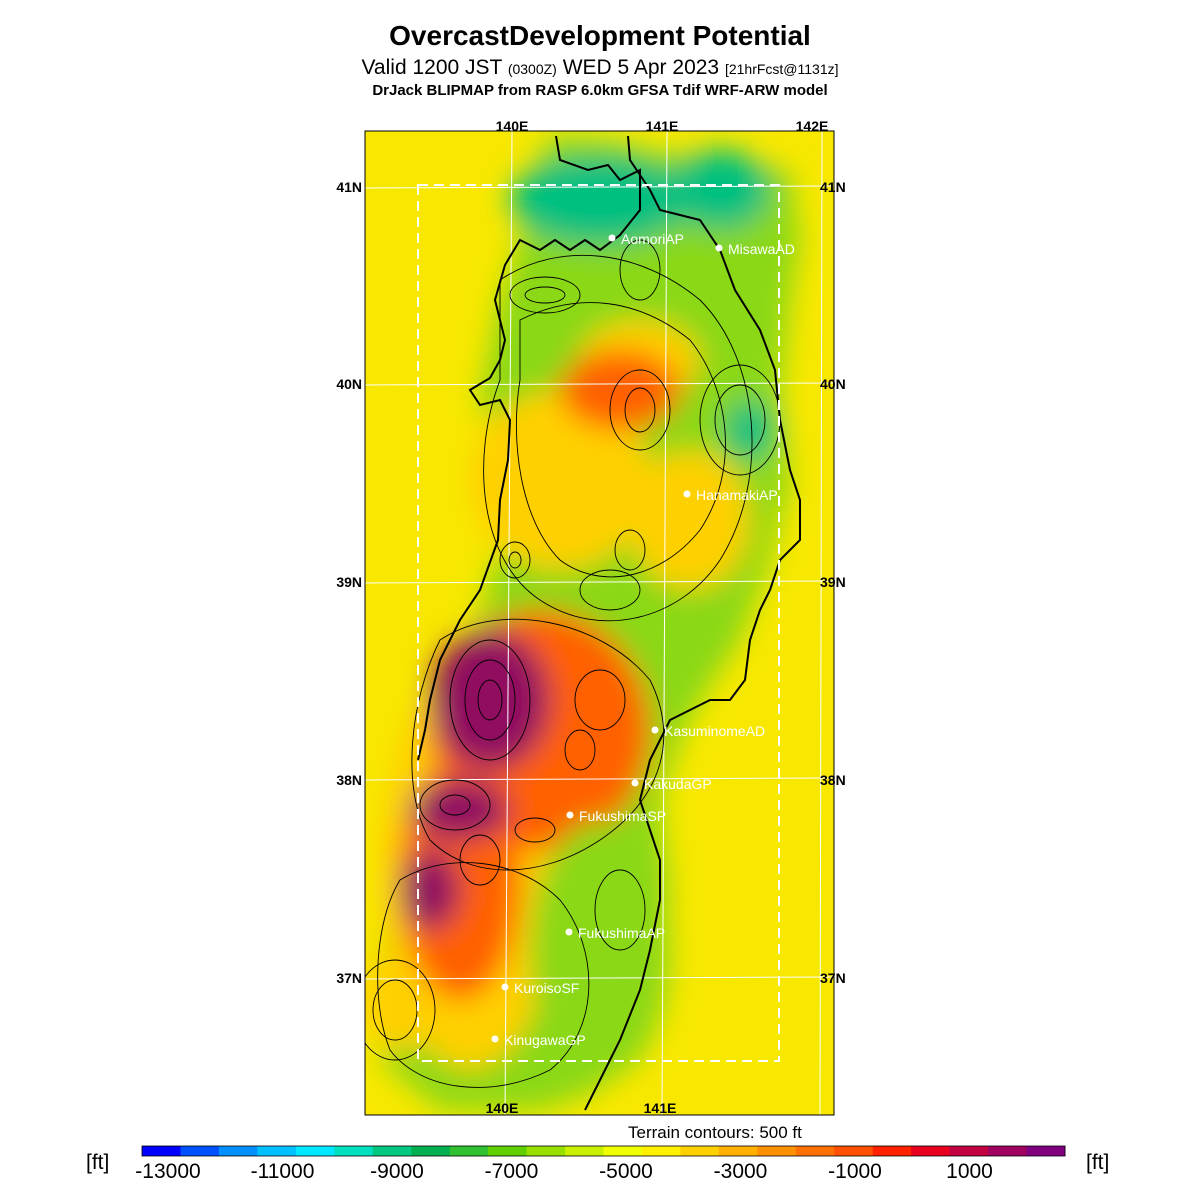  I want to click on lon-label-top: 142E, so click(812, 126).